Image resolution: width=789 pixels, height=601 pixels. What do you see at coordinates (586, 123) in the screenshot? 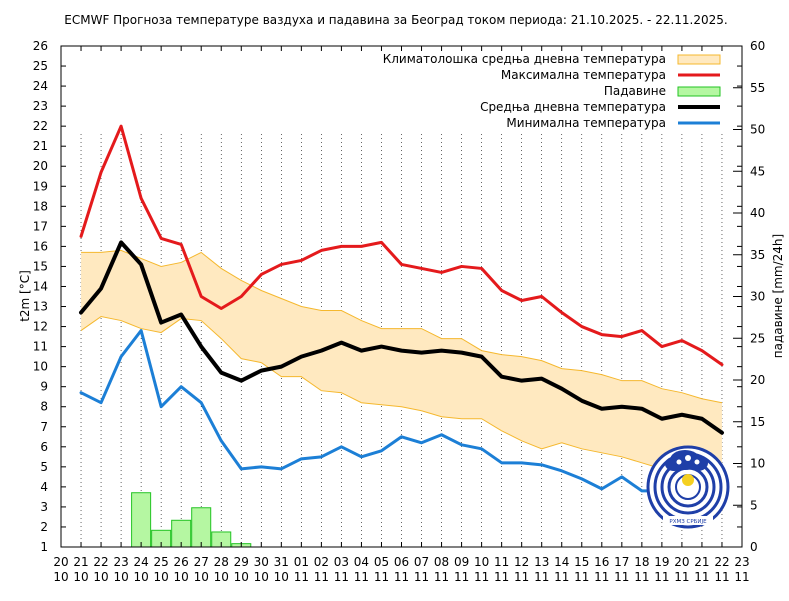
I see `legend-label: Минимална температура` at bounding box center [586, 123].